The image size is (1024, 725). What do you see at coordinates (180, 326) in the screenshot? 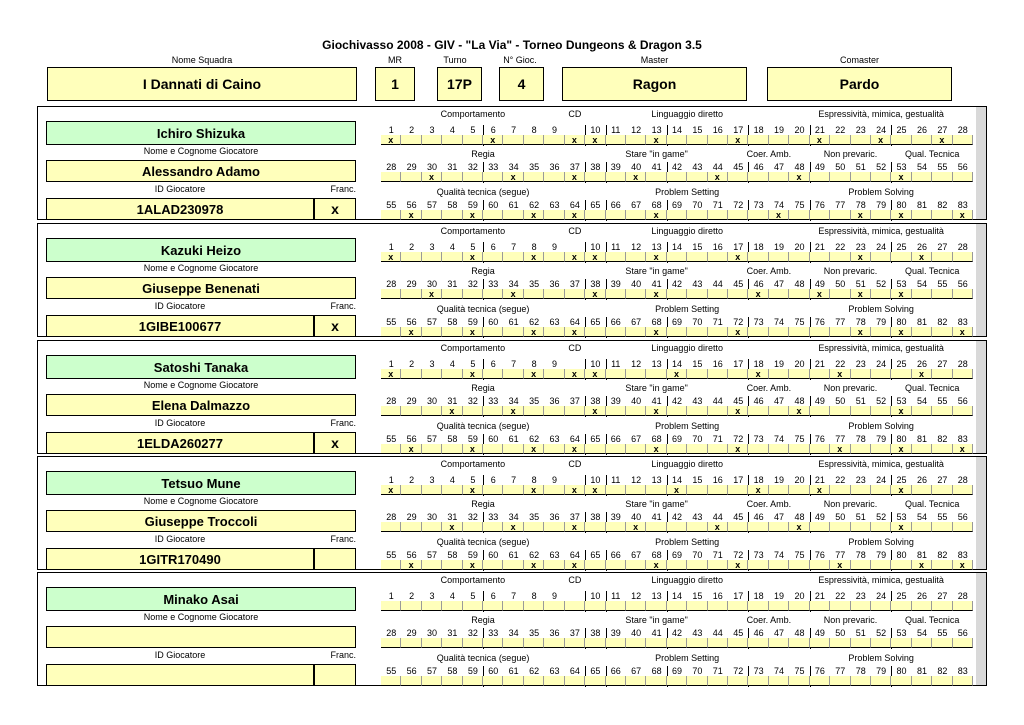
I see `player-id: 1GIBE100677` at bounding box center [180, 326].